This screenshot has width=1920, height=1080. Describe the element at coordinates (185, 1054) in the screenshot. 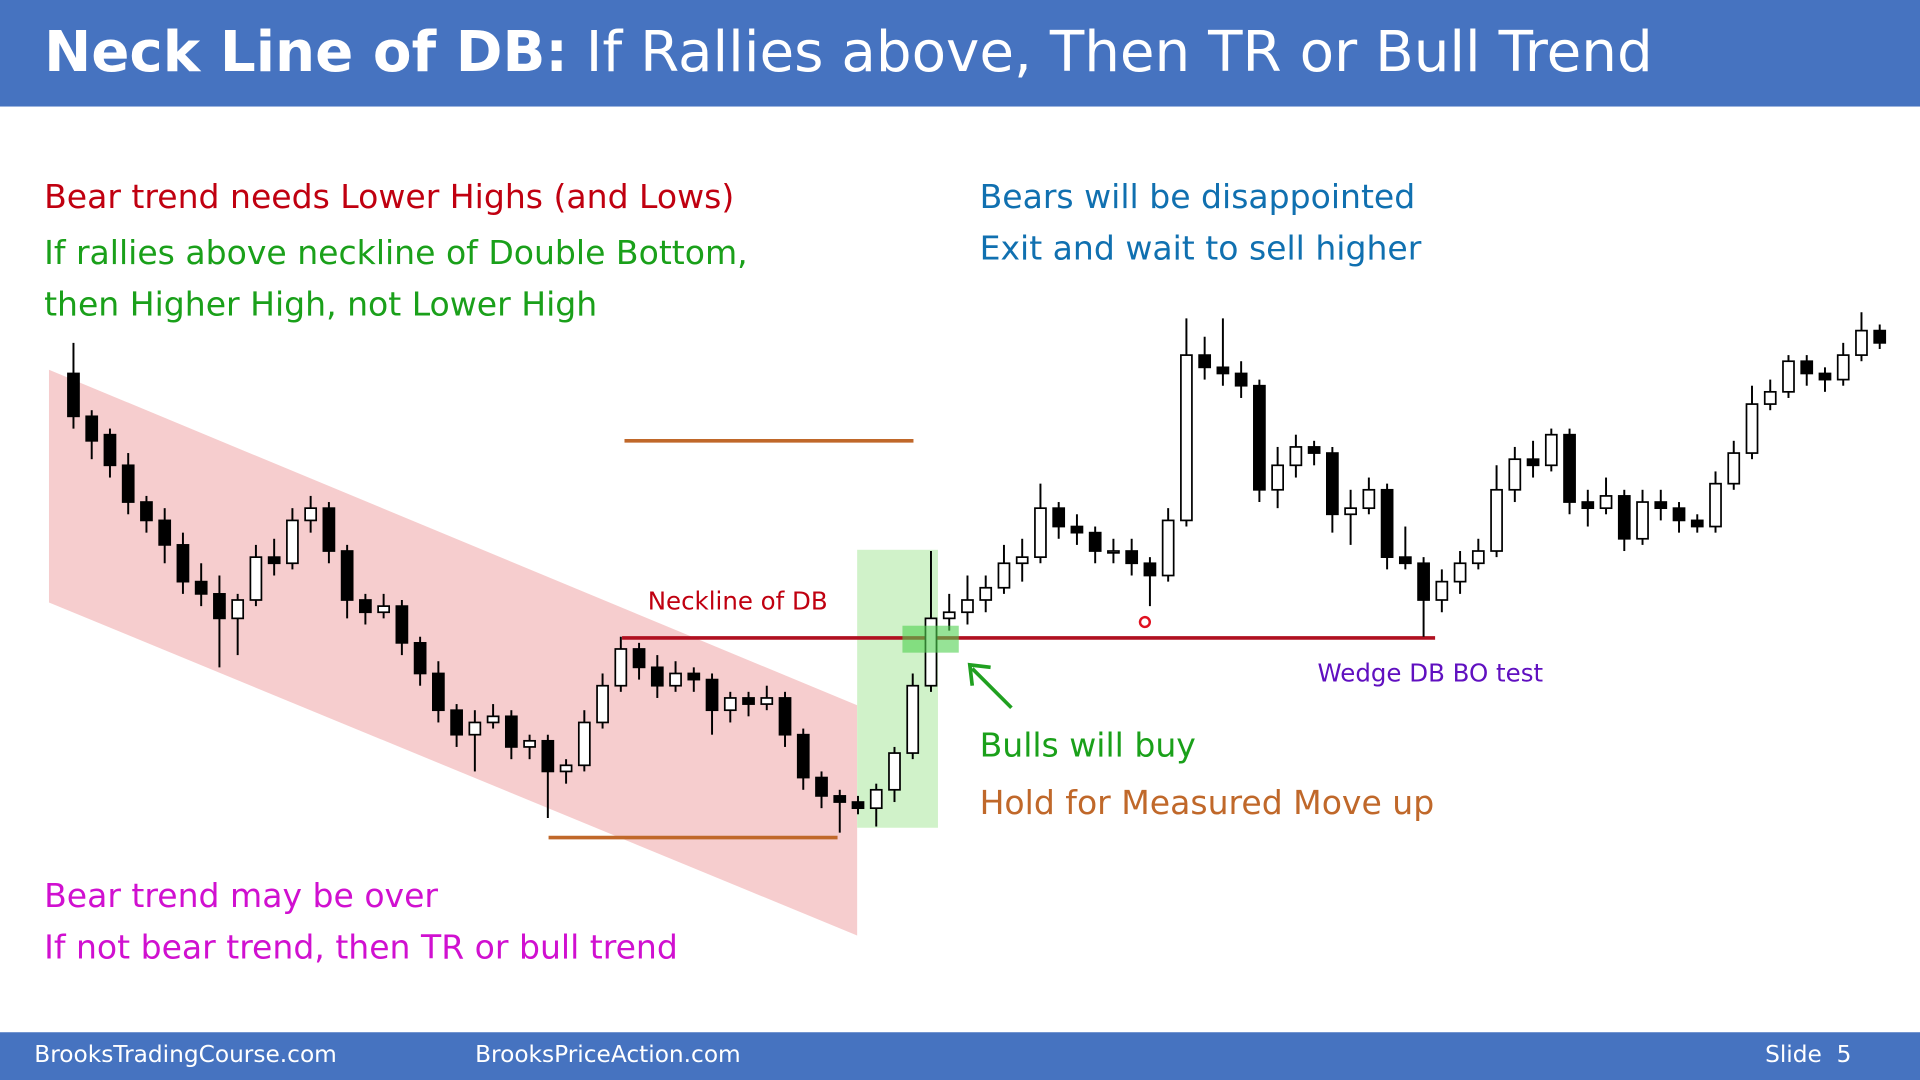

I see `footer-link: BrooksTradingCourse.com` at that location.